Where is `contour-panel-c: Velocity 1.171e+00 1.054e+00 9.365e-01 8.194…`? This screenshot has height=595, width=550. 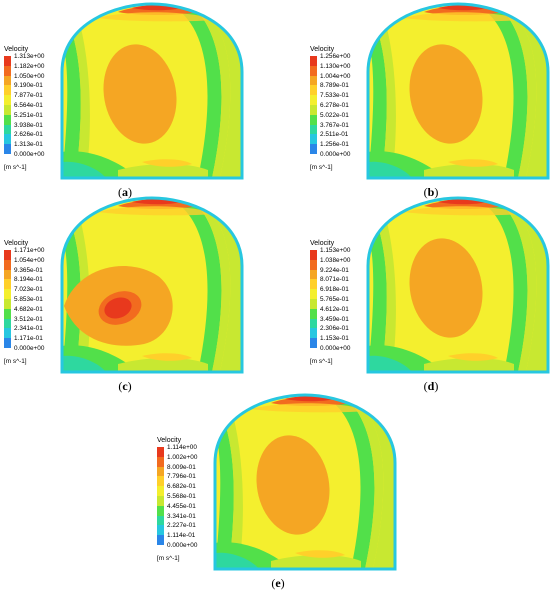
contour-panel-c: Velocity 1.171e+00 1.054e+00 9.365e-01 8.194… is located at coordinates (125, 296).